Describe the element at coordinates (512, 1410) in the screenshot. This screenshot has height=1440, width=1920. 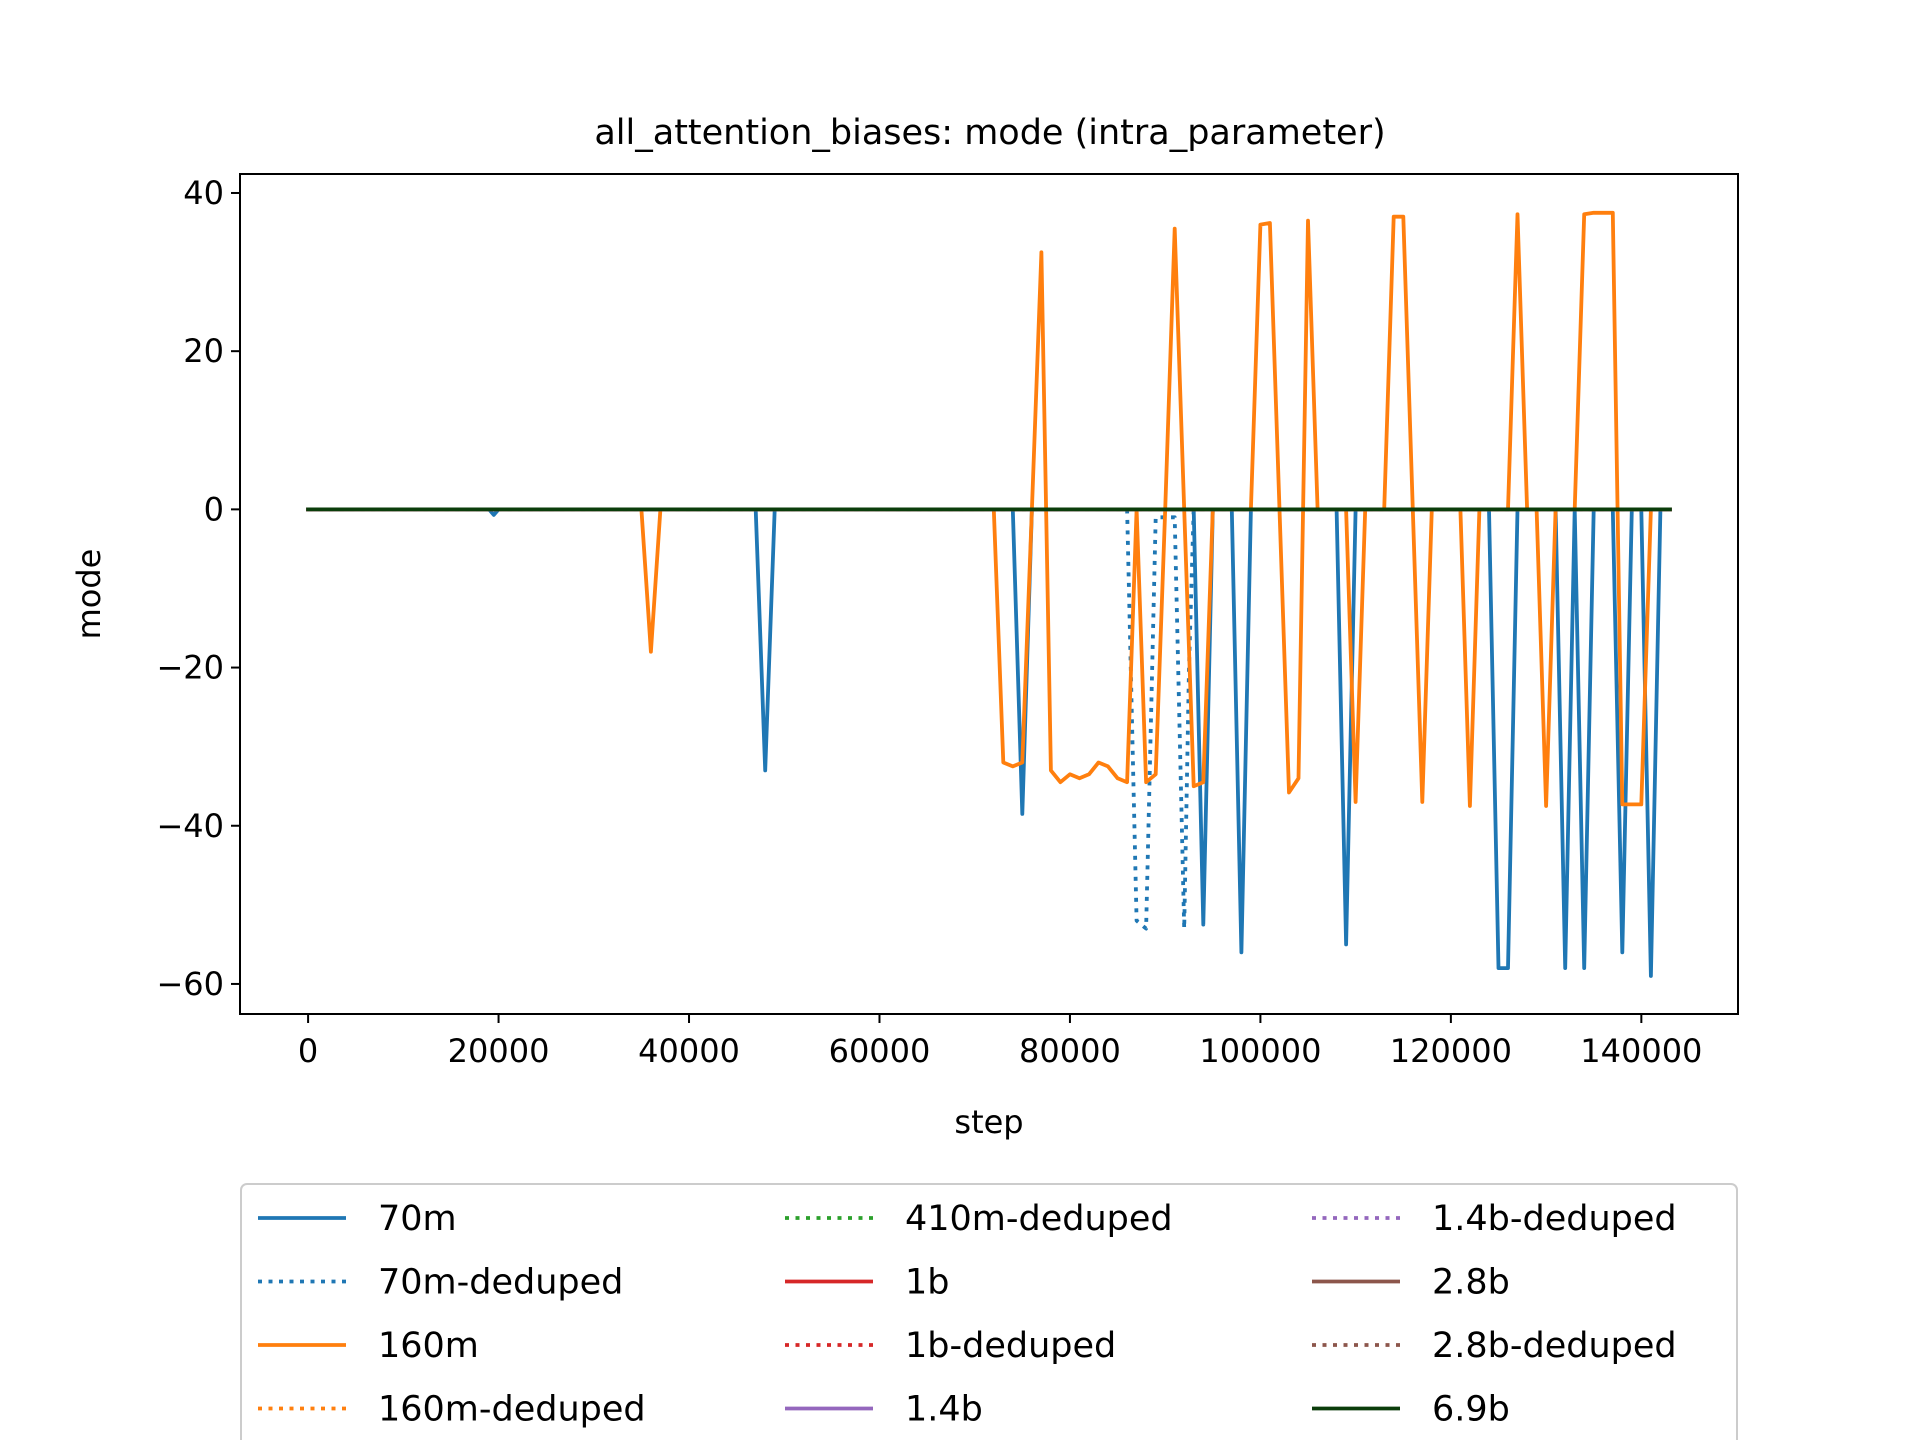
I see `legend-label-160m-deduped: 160m-deduped` at that location.